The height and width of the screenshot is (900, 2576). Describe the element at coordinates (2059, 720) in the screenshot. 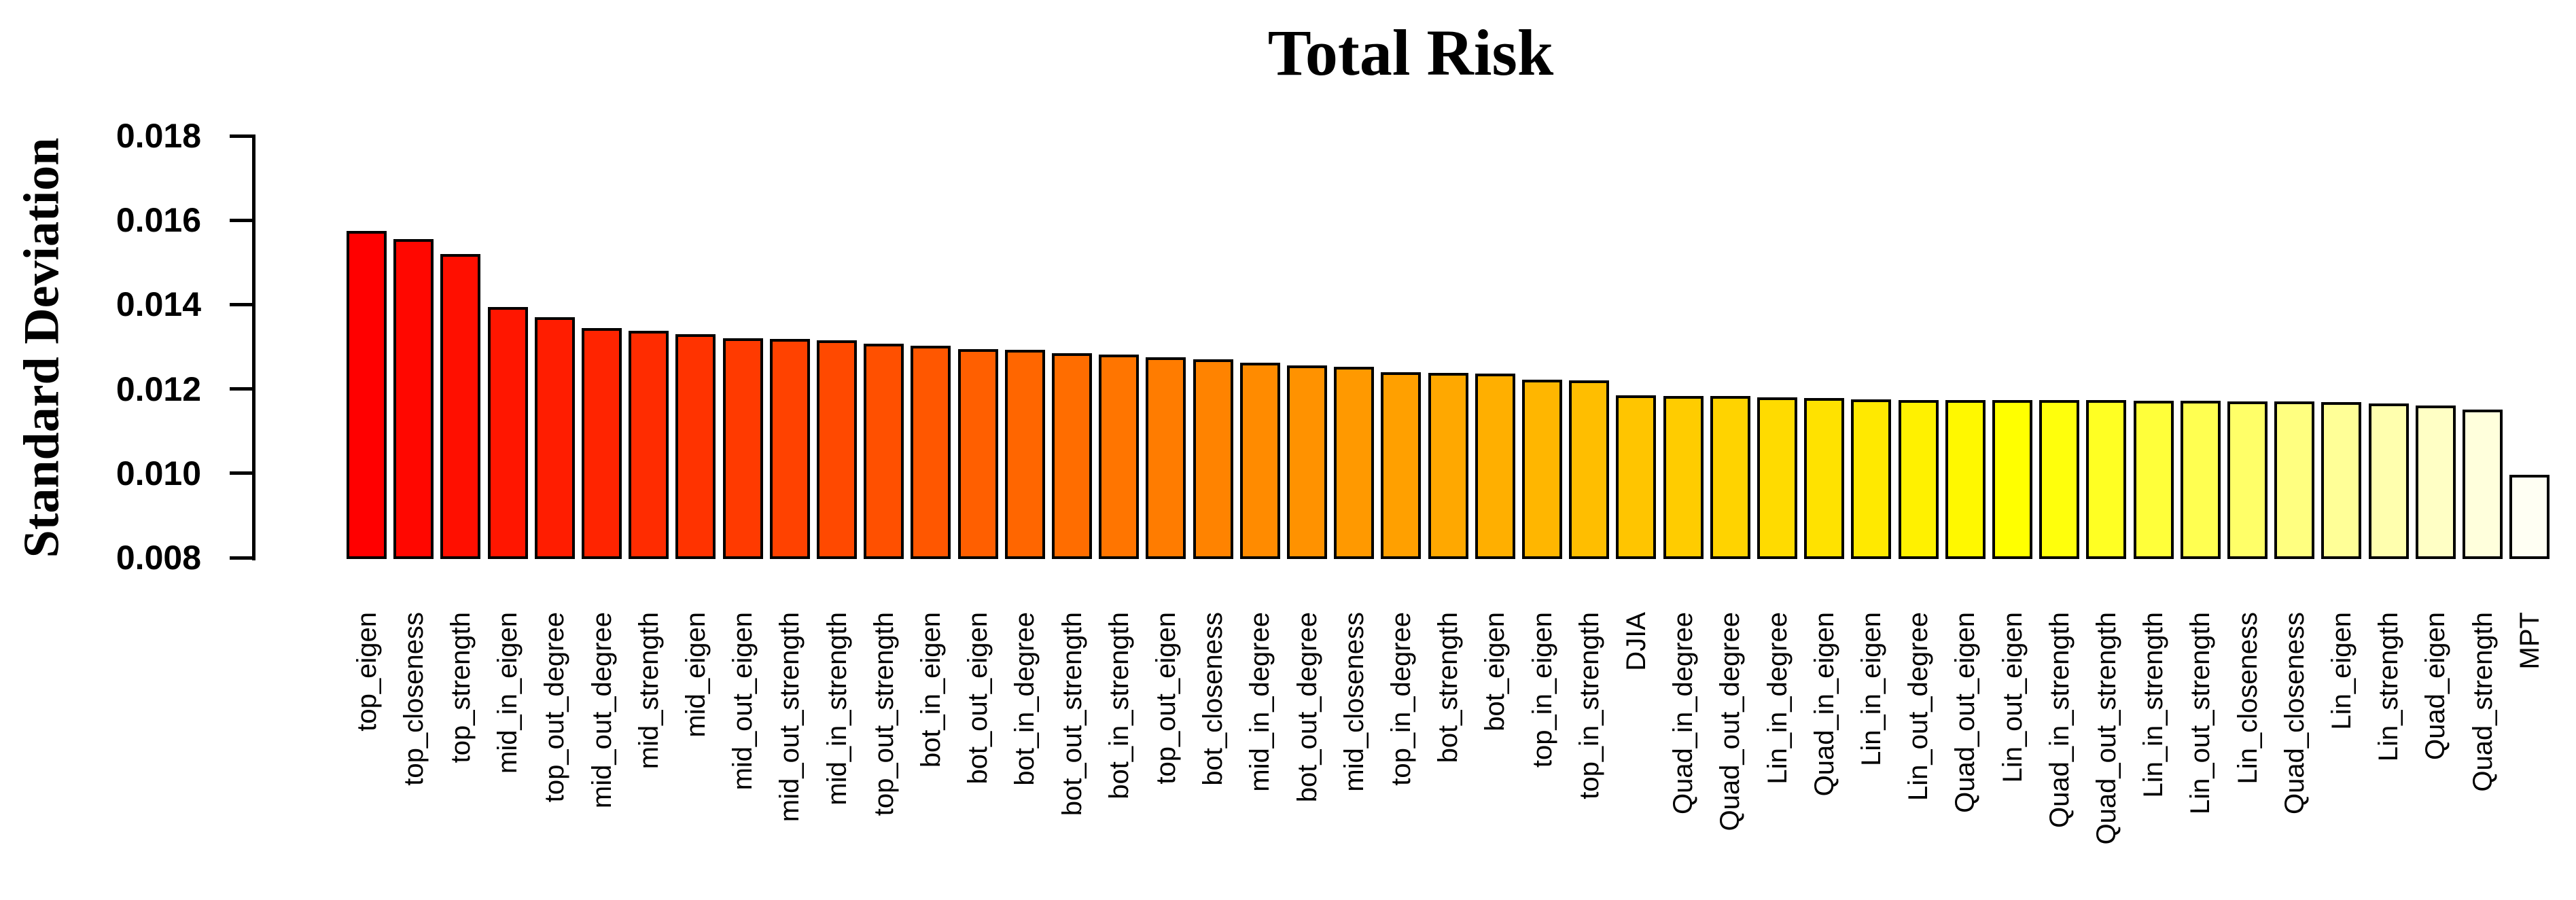

I see `x-label-Quad_in_strength: Quad_in_strength` at that location.